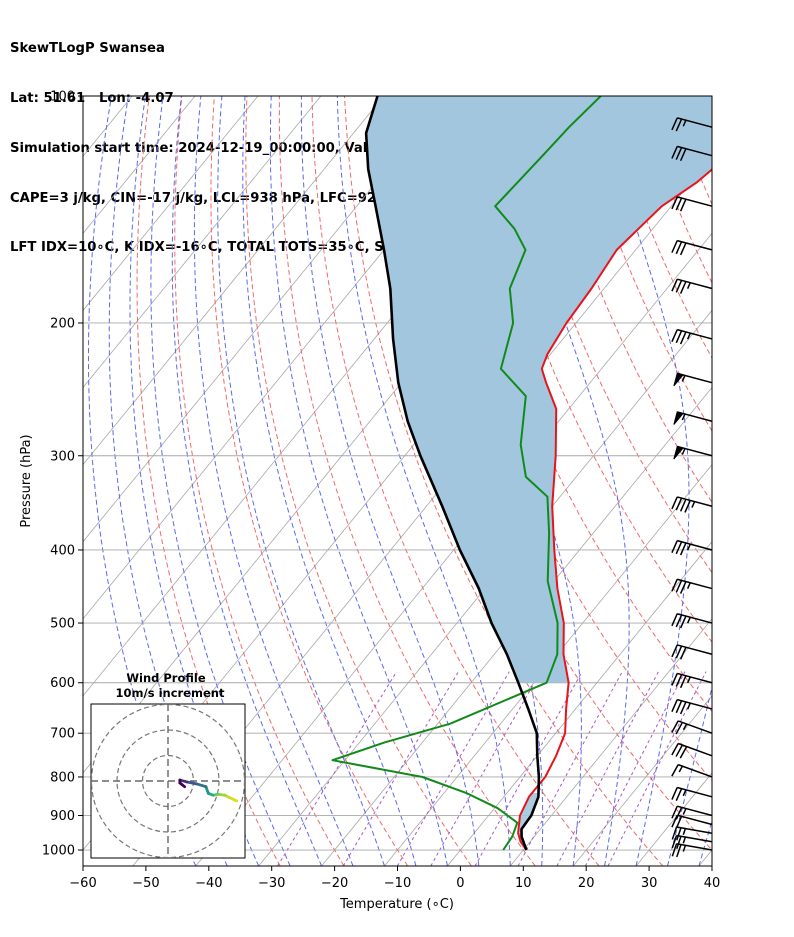 This screenshot has width=794, height=937. Describe the element at coordinates (168, 781) in the screenshot. I see `hodograph-ring` at that location.